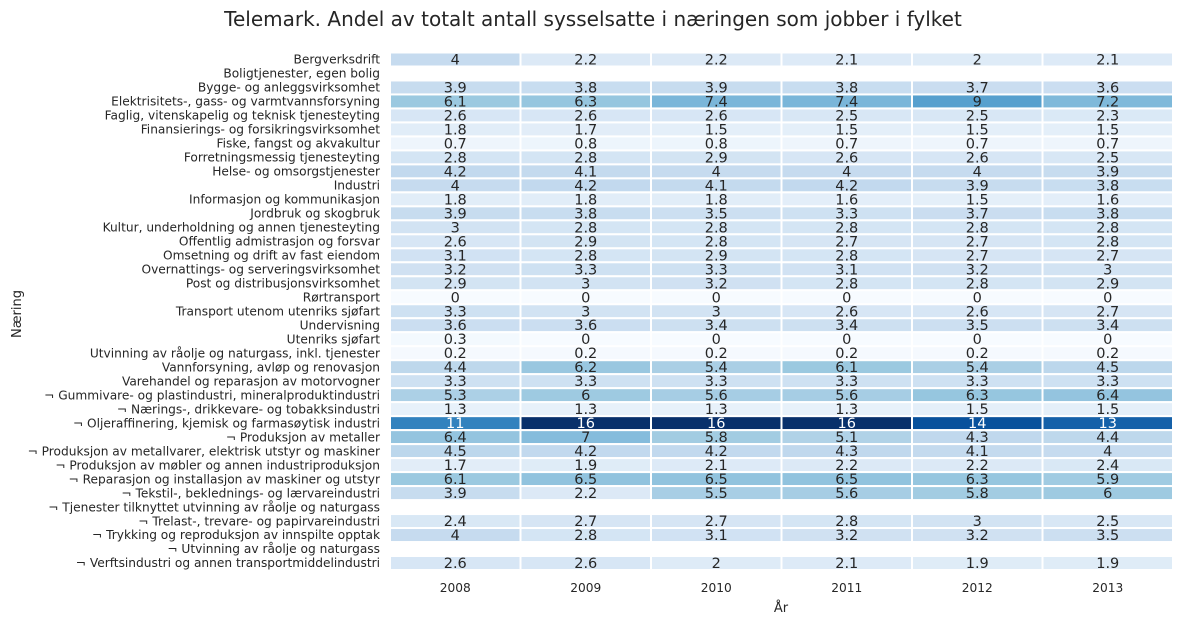 The image size is (1183, 626). I want to click on row-tick-label: Bygge- og anleggsvirksomhet, so click(289, 88).